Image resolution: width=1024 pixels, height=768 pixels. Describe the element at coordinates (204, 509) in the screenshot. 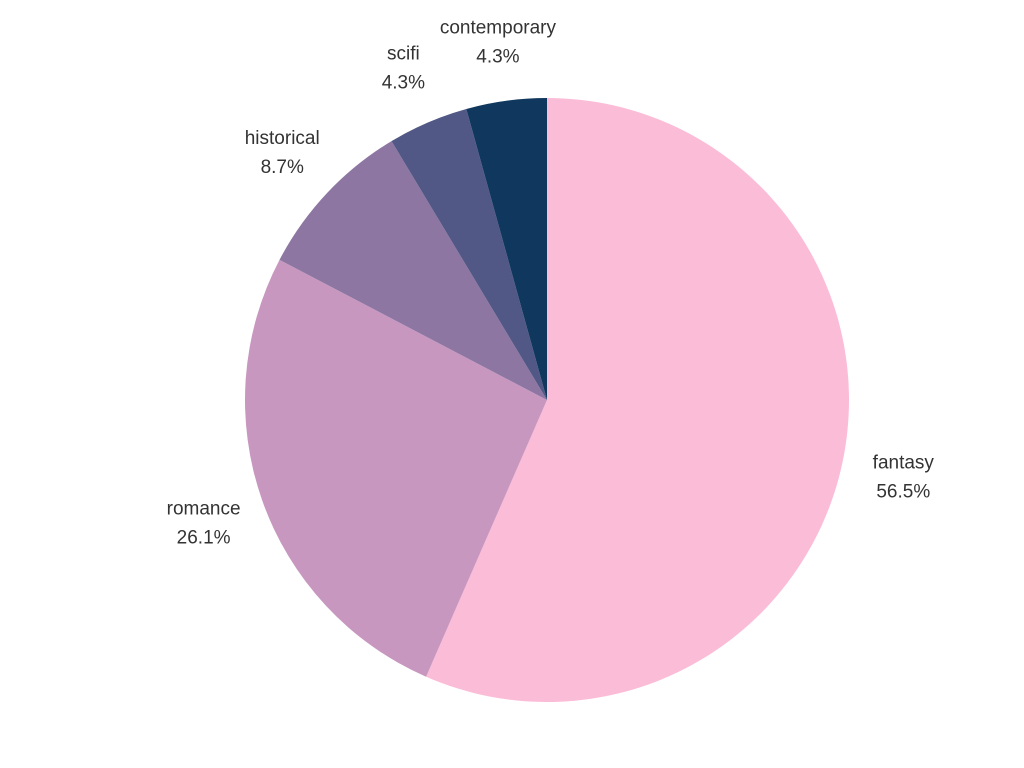

I see `slice-label-romance: romance` at that location.